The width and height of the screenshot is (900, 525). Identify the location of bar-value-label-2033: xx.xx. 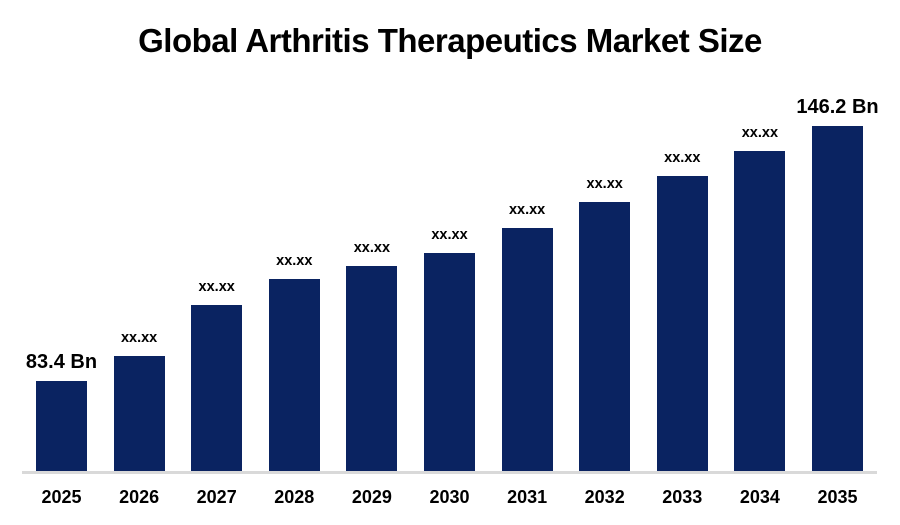
(682, 157).